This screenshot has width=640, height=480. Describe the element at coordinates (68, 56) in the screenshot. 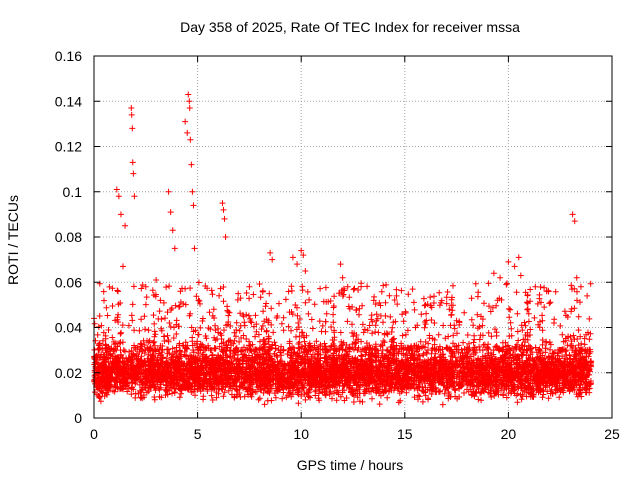

I see `y-tick-label: 0.16` at that location.